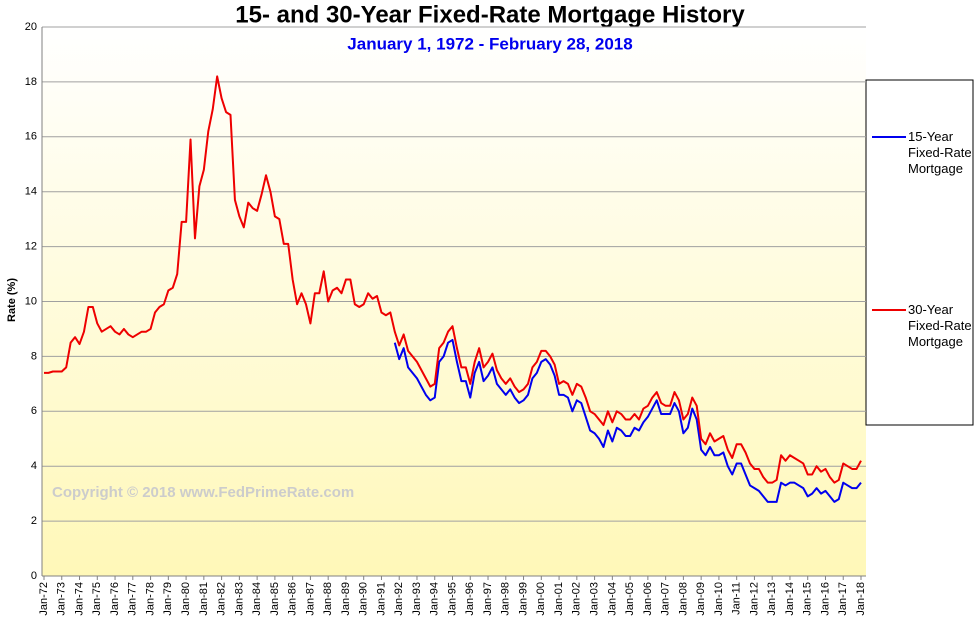 This screenshot has height=630, width=975. What do you see at coordinates (328, 599) in the screenshot?
I see `x-tick-label: Jan-88` at bounding box center [328, 599].